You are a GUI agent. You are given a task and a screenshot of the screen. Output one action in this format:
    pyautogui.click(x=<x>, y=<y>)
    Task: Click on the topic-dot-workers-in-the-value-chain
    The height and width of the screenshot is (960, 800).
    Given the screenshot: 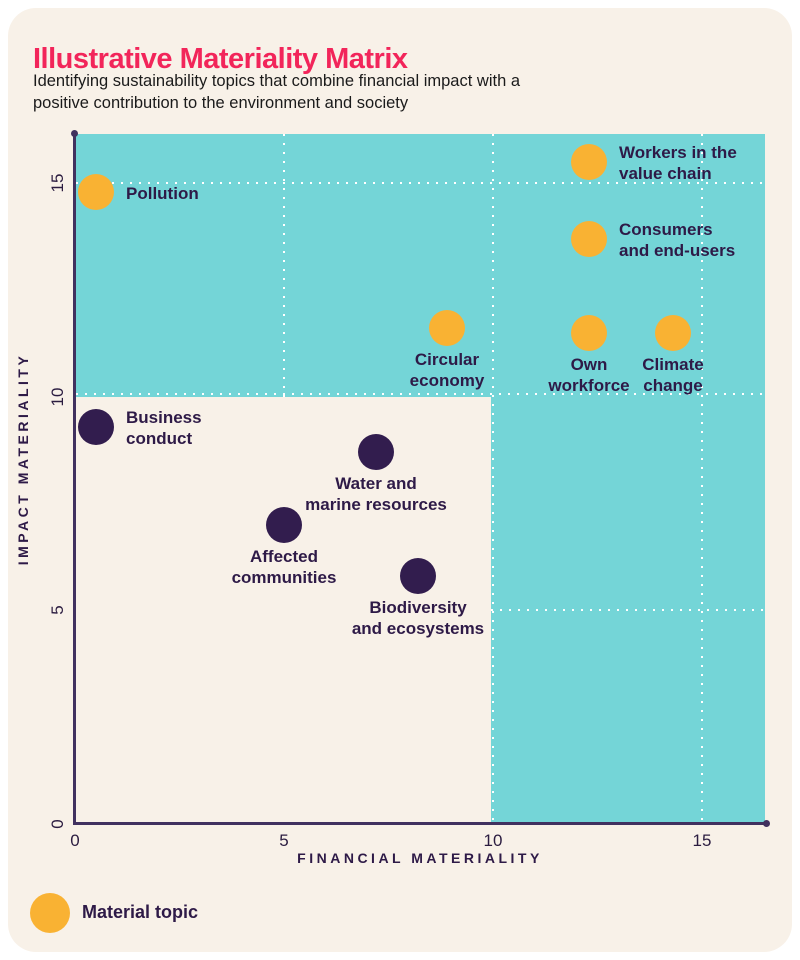 What is the action you would take?
    pyautogui.click(x=589, y=162)
    